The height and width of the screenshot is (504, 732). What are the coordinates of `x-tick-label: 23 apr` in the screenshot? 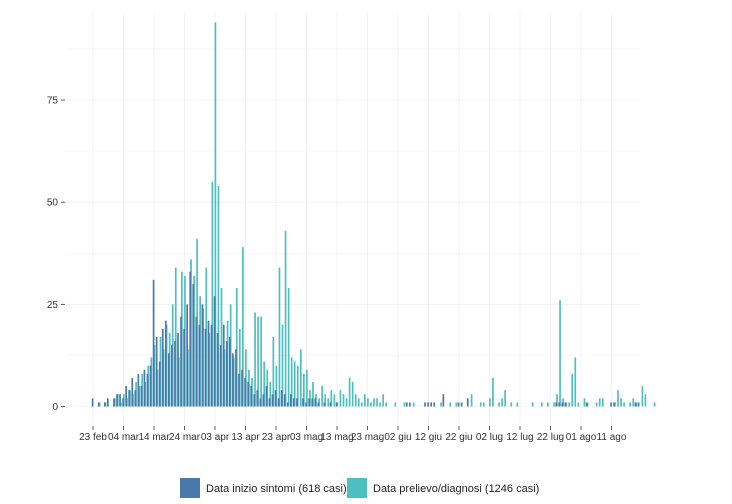 It's located at (276, 437).